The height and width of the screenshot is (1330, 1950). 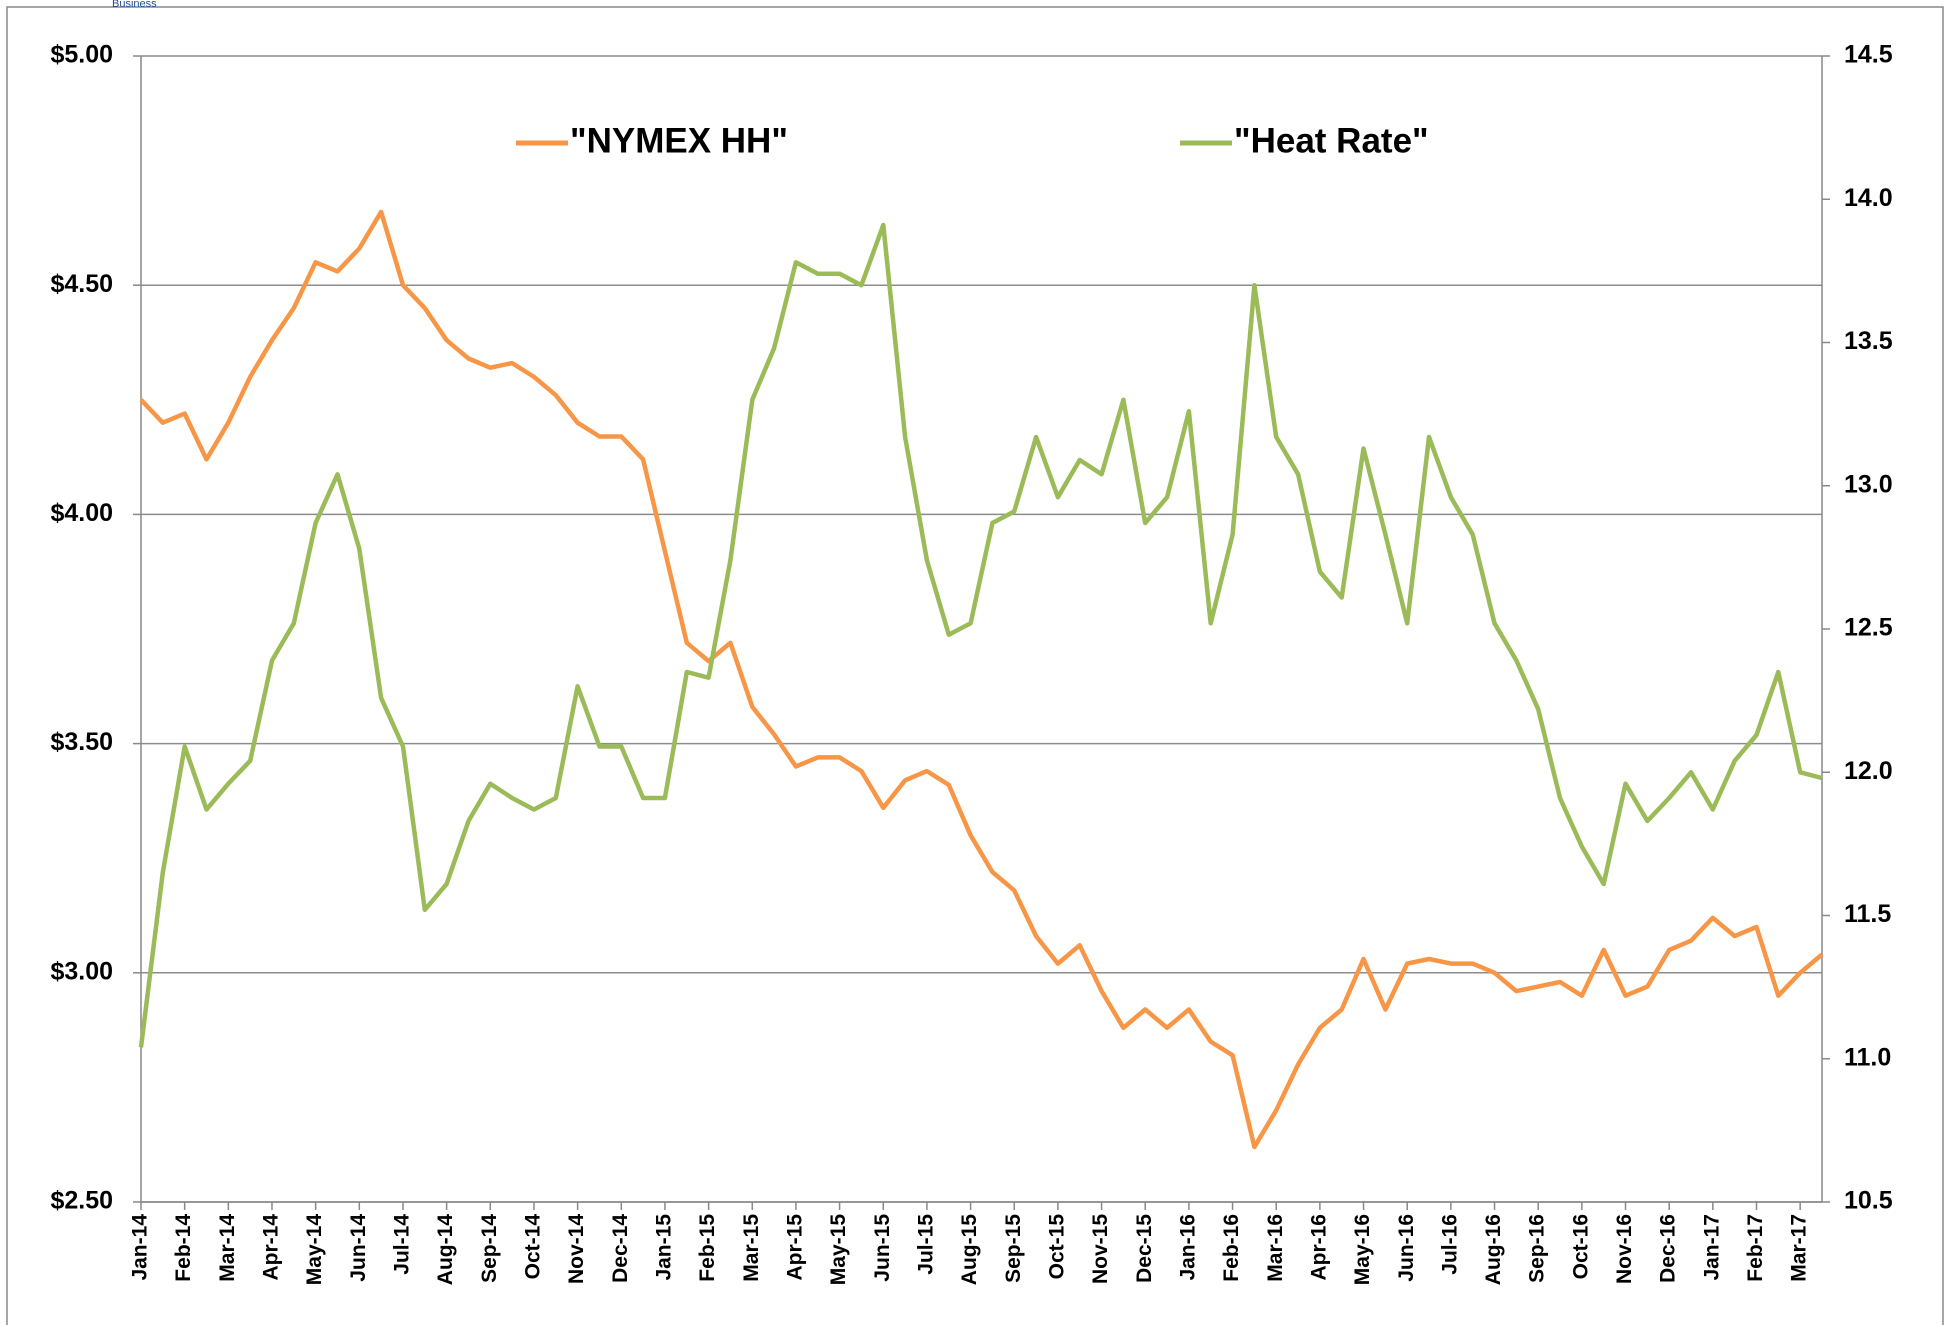 What do you see at coordinates (1711, 1247) in the screenshot?
I see `x-tick-label: Jan-17` at bounding box center [1711, 1247].